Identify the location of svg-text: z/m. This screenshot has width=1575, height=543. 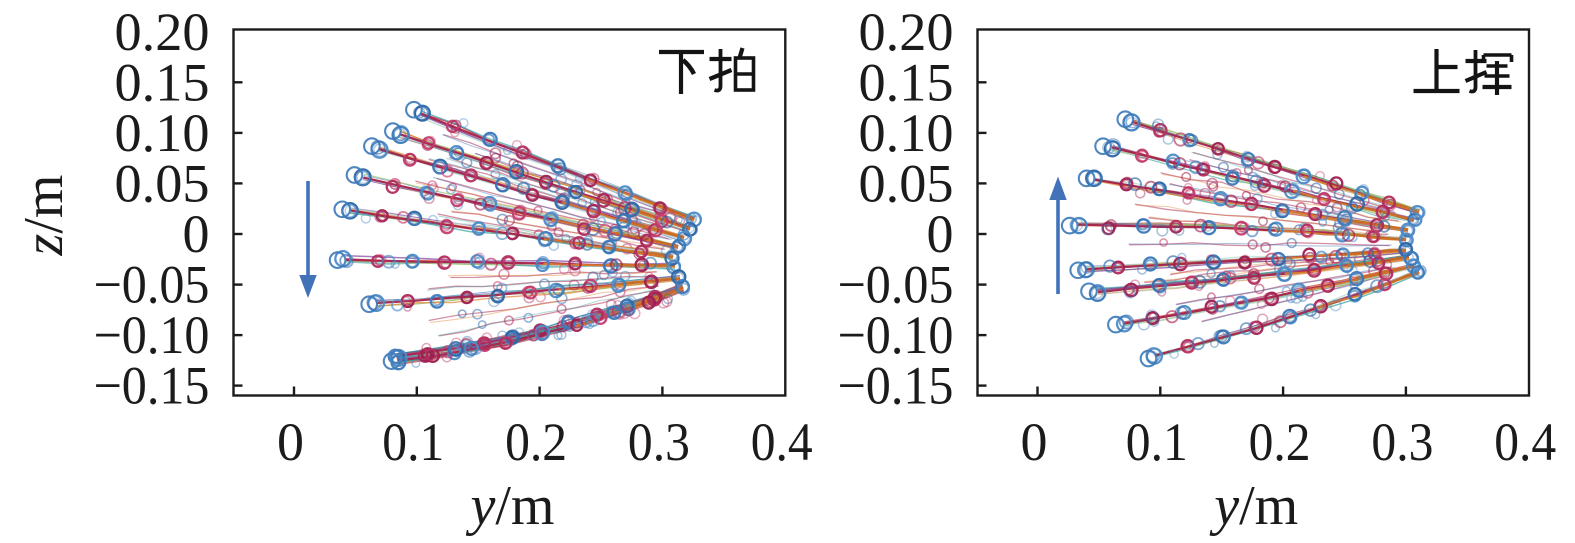
(44, 216).